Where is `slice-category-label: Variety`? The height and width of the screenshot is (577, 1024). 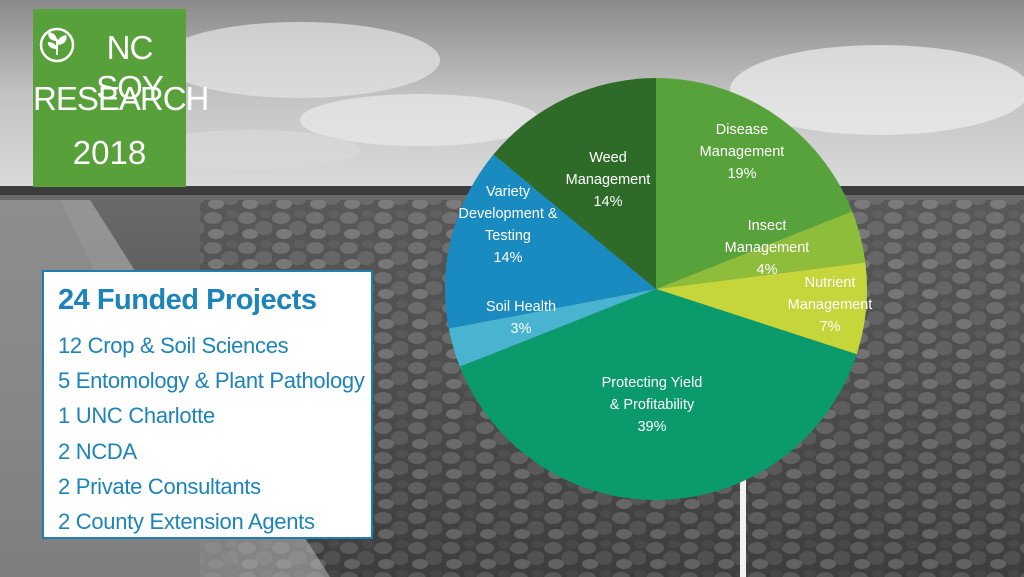 slice-category-label: Variety is located at coordinates (508, 192).